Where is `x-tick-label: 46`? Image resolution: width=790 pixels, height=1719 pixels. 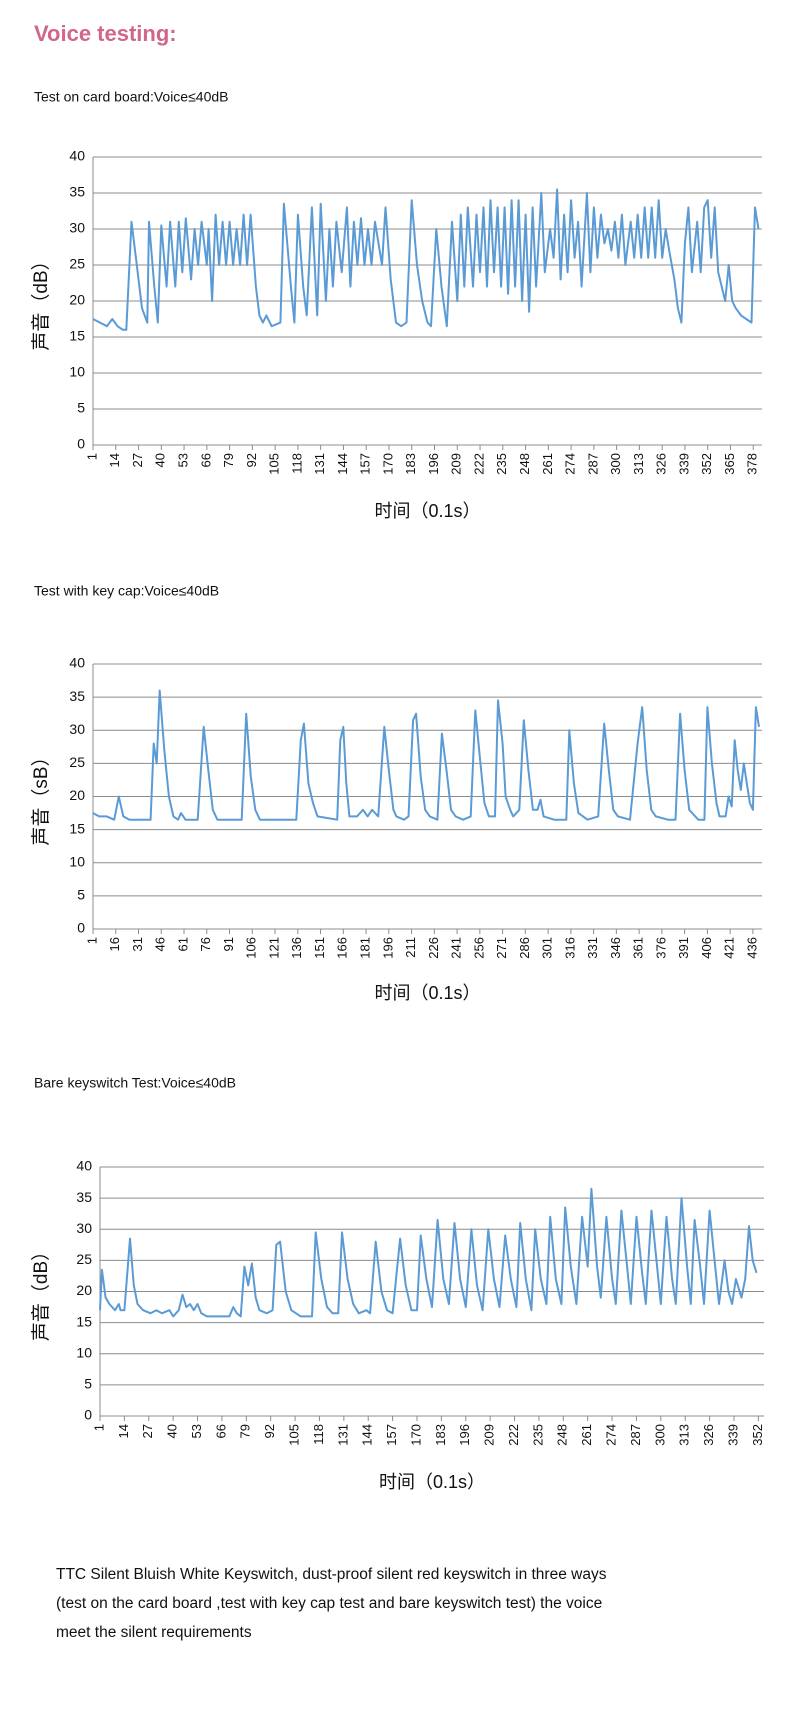 x-tick-label: 46 is located at coordinates (160, 944).